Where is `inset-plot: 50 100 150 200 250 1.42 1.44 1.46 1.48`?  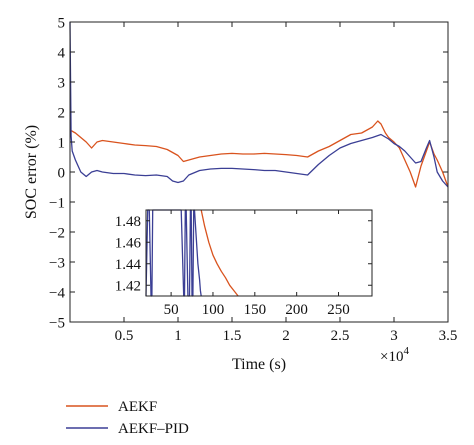
inset-plot: 50 100 150 200 250 1.42 1.44 1.46 1.48 is located at coordinates (244, 263).